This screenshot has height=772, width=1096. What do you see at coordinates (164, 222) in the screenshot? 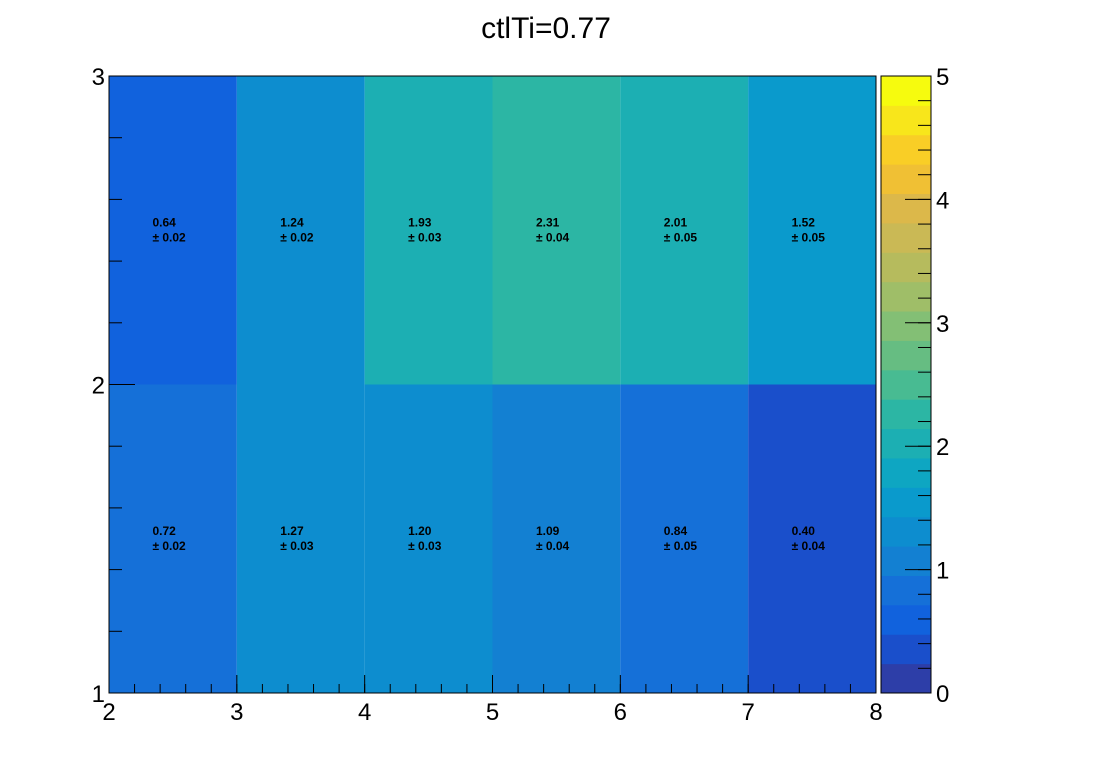
I see `cell-value-label: 0.64` at bounding box center [164, 222].